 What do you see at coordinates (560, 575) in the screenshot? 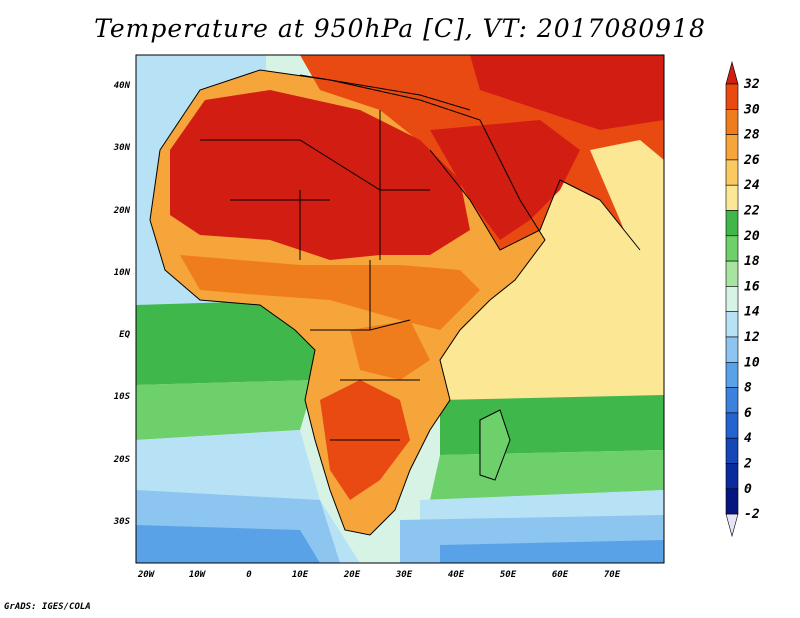
I see `lon-tick-label: 60E` at bounding box center [560, 575].